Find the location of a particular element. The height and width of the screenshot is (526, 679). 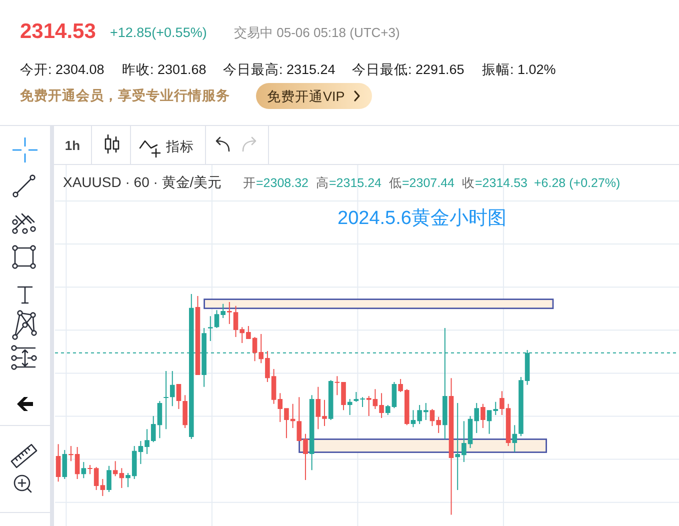

text: 1h is located at coordinates (72, 145).